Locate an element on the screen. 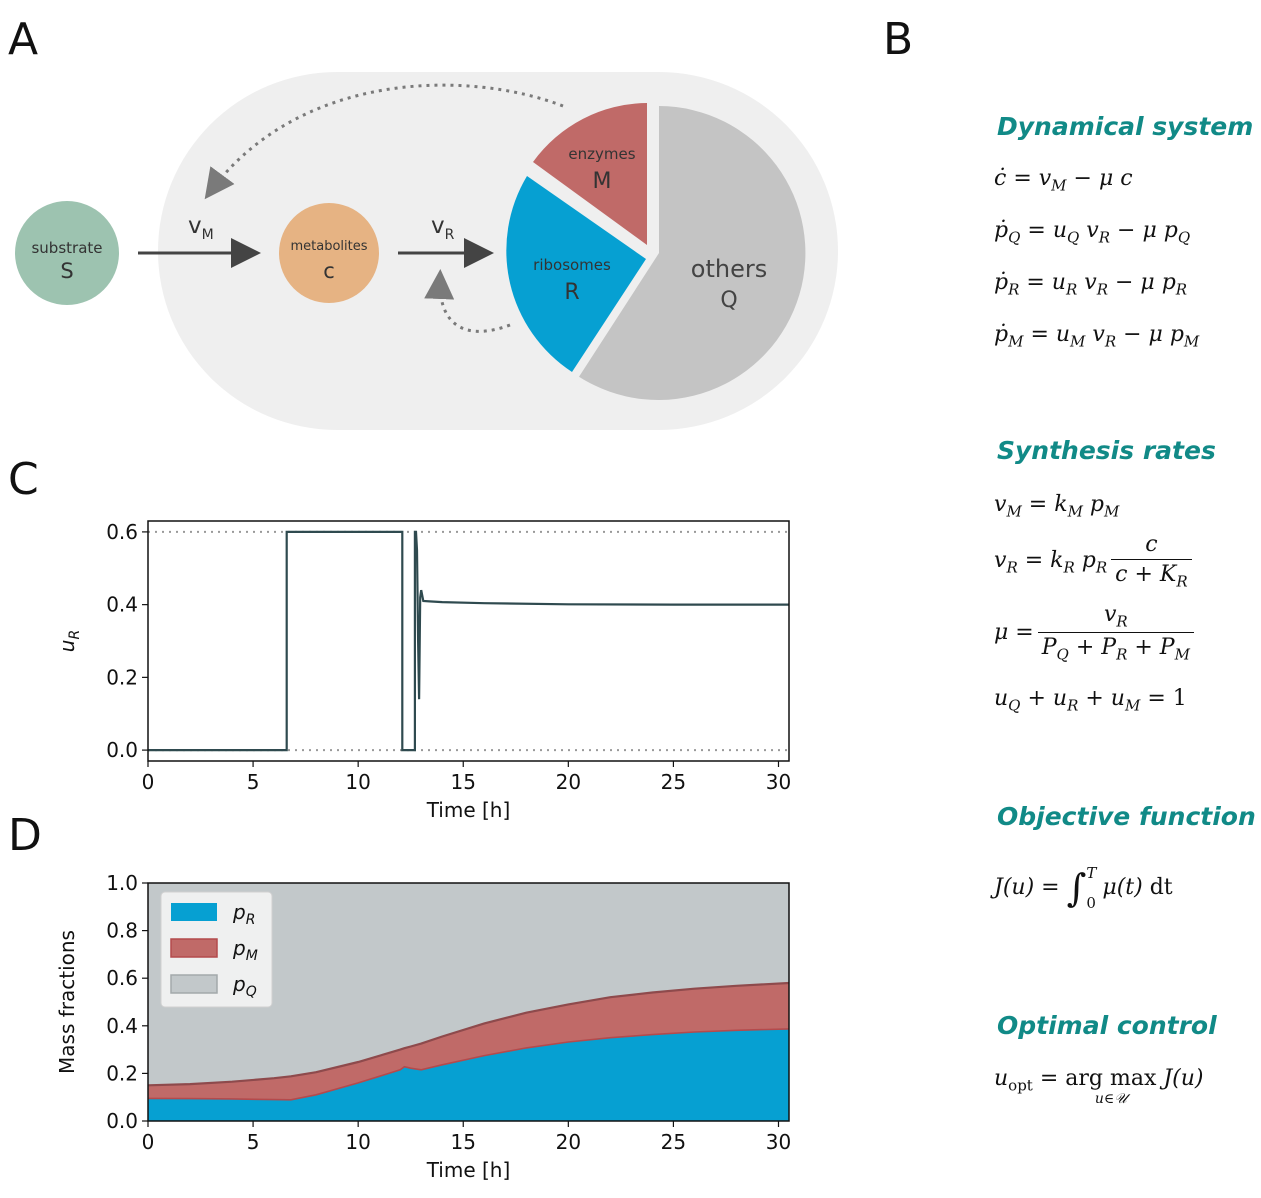 This screenshot has width=1261, height=1198. d-legend-swatch-m is located at coordinates (194, 948).